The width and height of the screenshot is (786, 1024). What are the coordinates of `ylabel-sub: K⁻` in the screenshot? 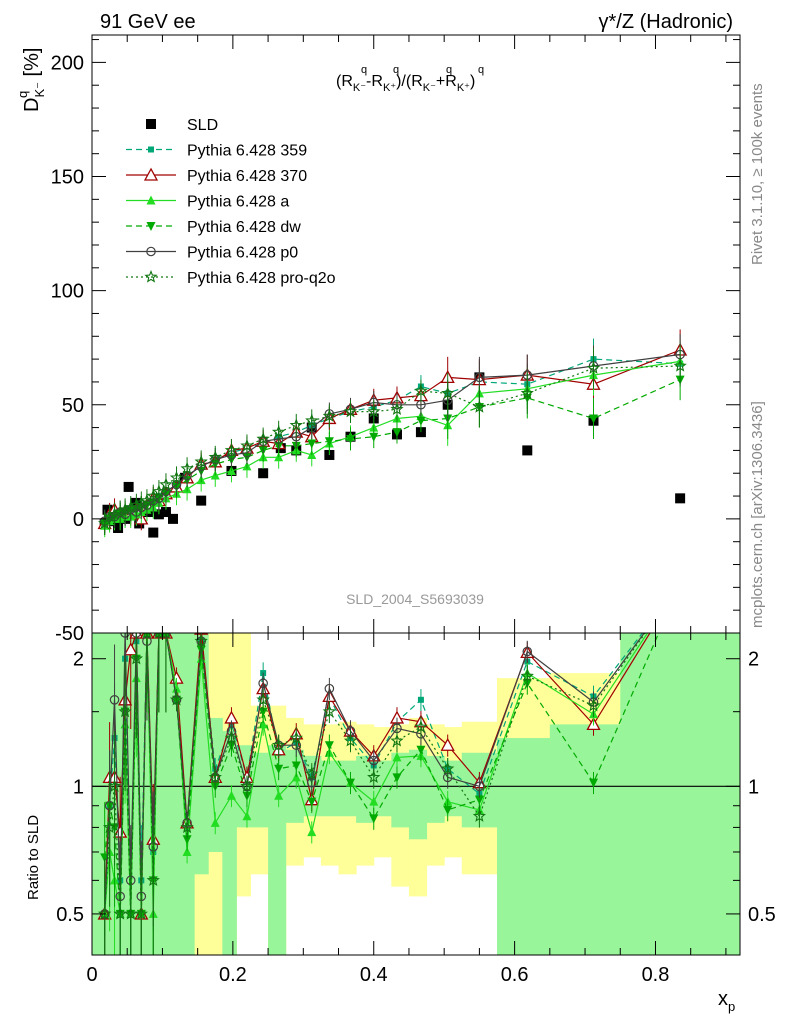 It's located at (39, 90).